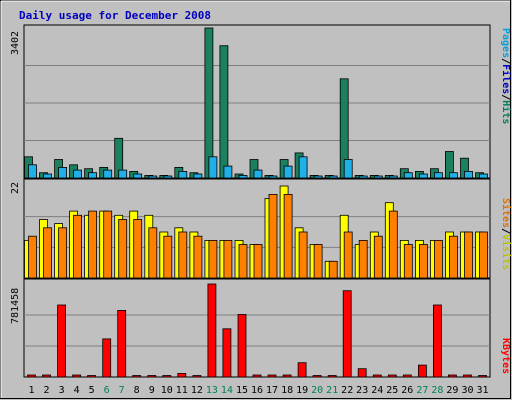  What do you see at coordinates (62, 390) in the screenshot?
I see `x-tick-day-3: 3` at bounding box center [62, 390].